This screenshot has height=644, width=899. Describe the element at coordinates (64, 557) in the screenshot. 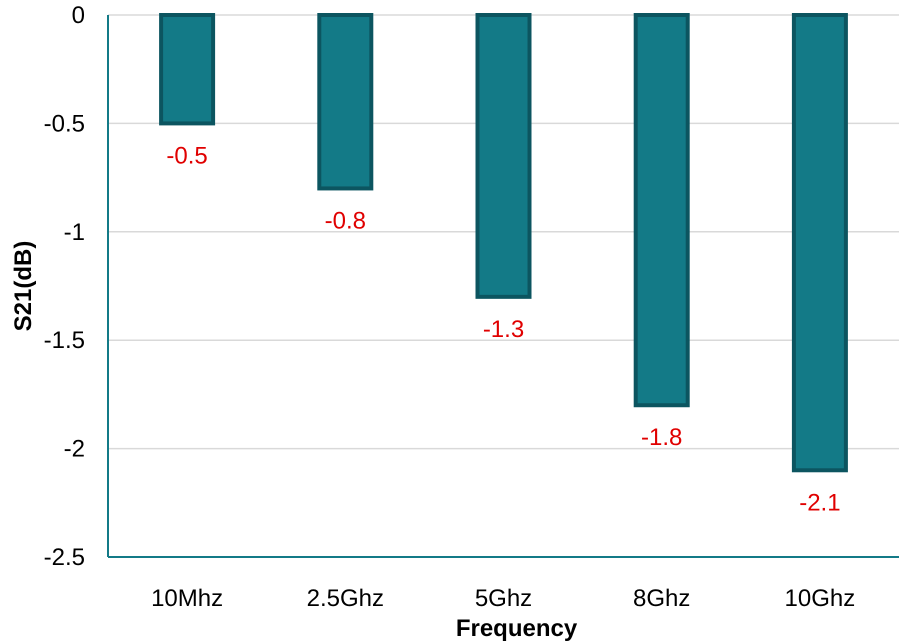

I see `y-tick-label: -2.5` at that location.